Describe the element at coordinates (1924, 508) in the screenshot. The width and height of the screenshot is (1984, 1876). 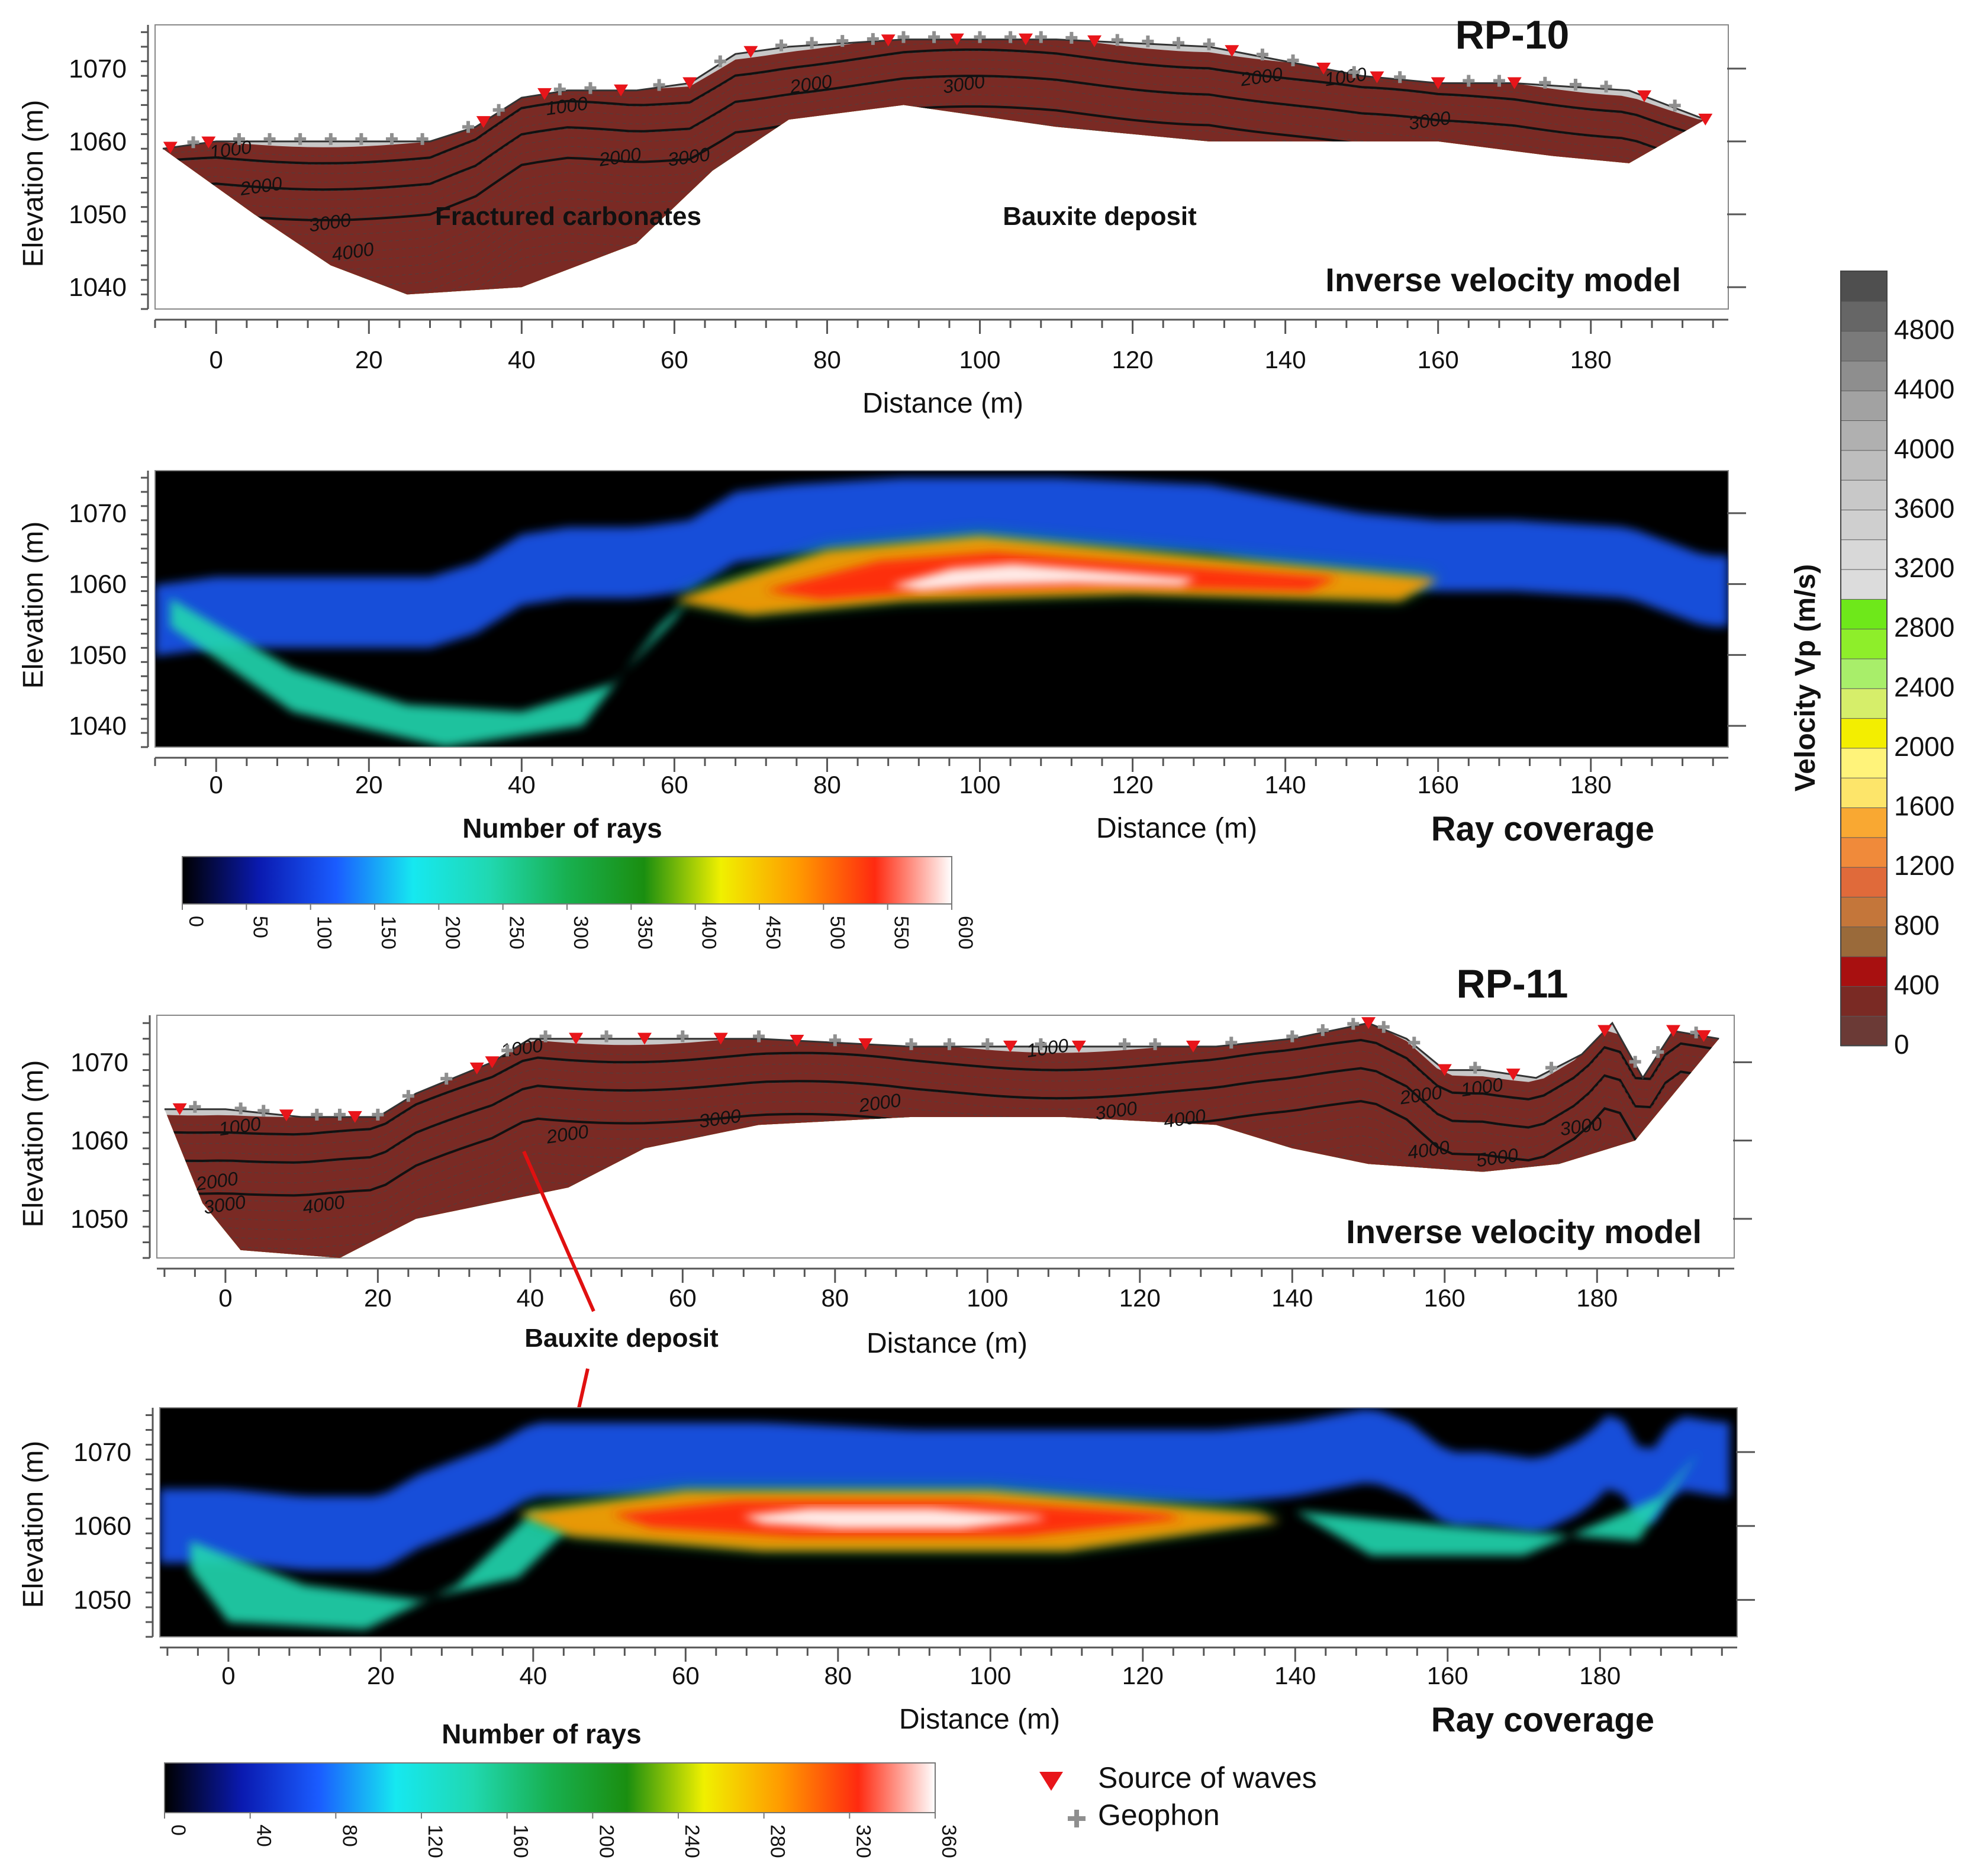
I see `velocity-colorbar-label: 3600` at that location.